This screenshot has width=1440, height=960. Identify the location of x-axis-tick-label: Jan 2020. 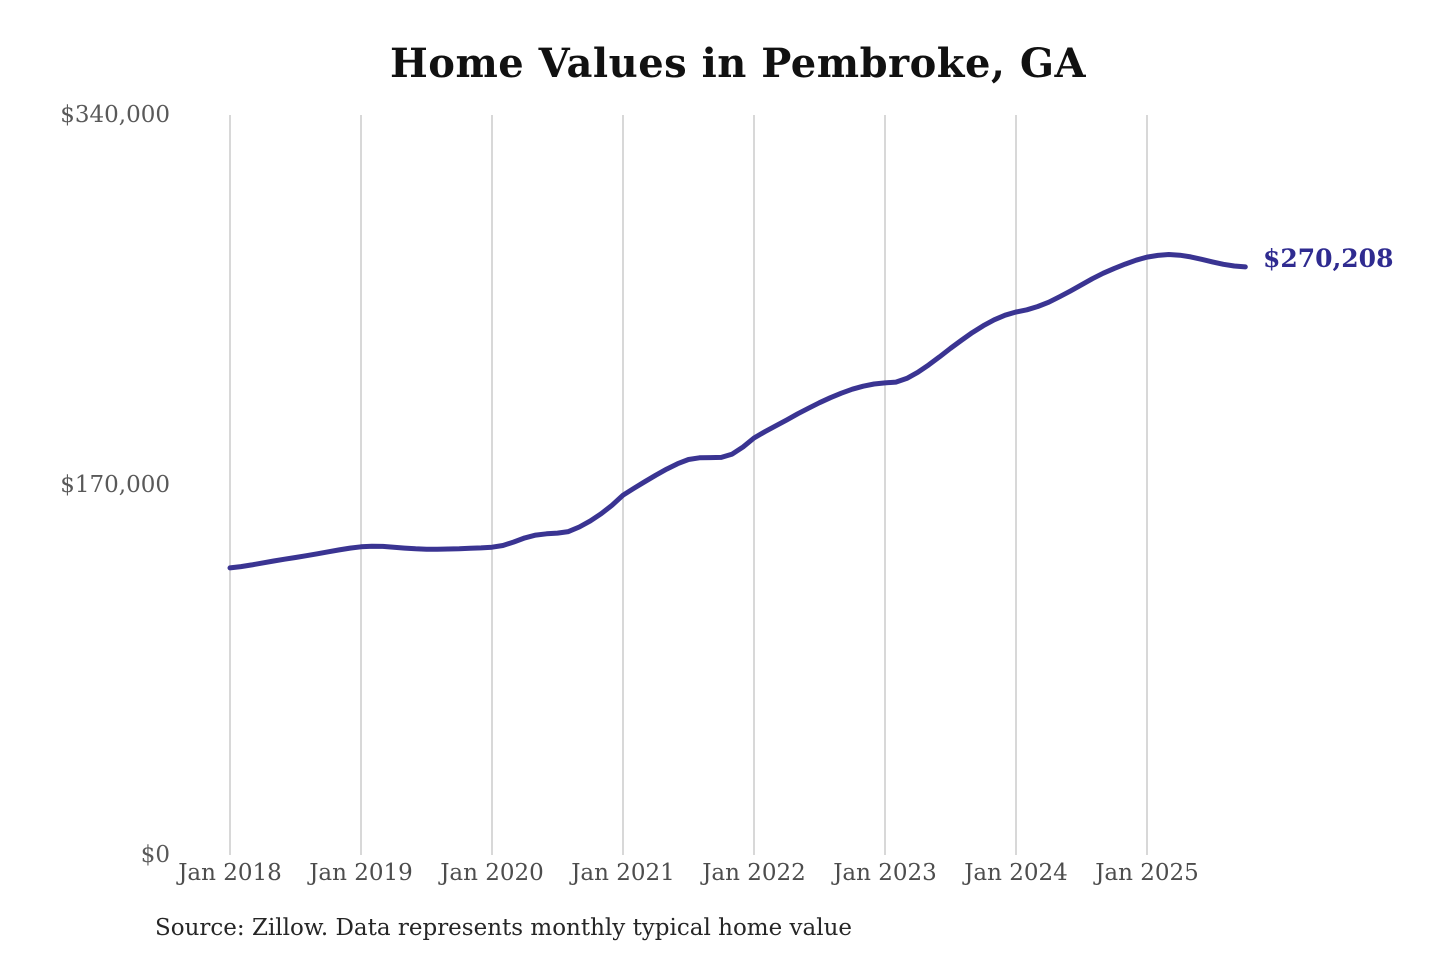
(491, 873).